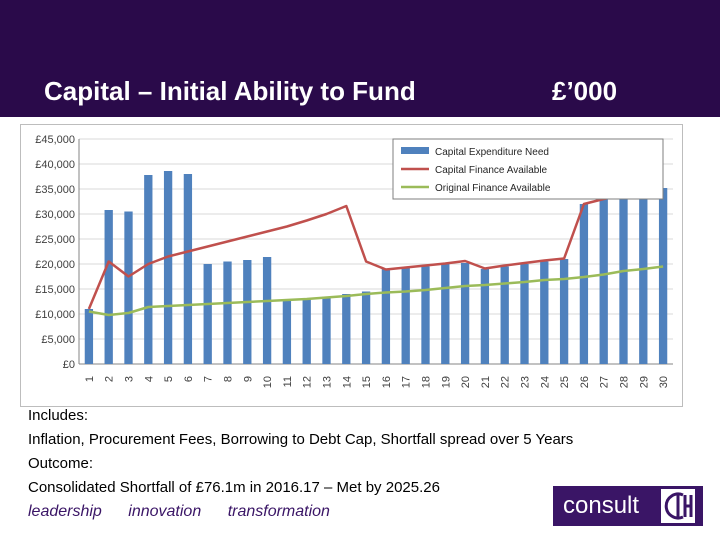  Describe the element at coordinates (545, 382) in the screenshot. I see `x-tick-label: 24` at that location.